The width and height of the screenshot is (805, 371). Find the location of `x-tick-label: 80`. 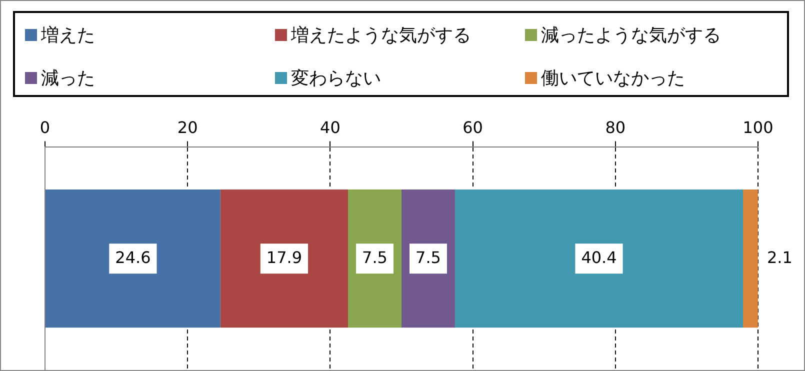

x-tick-label: 80 is located at coordinates (615, 127).